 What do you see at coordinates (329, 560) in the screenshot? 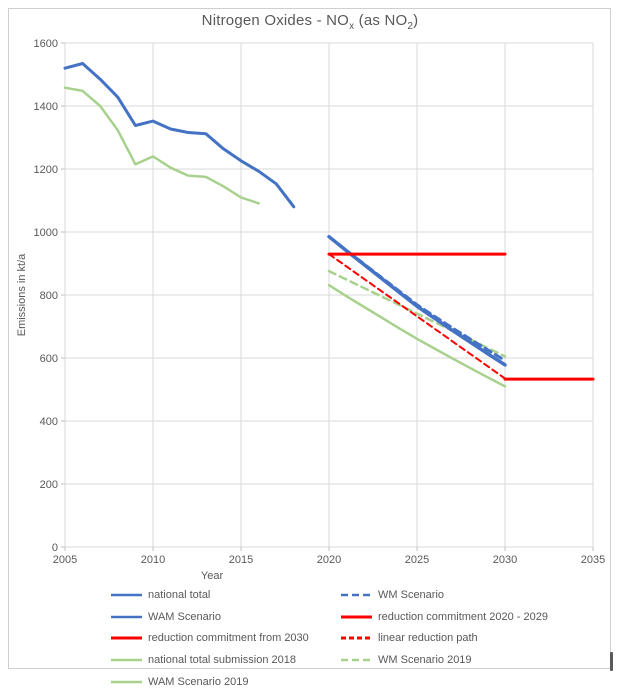
I see `x-tick-label: 2020` at bounding box center [329, 560].